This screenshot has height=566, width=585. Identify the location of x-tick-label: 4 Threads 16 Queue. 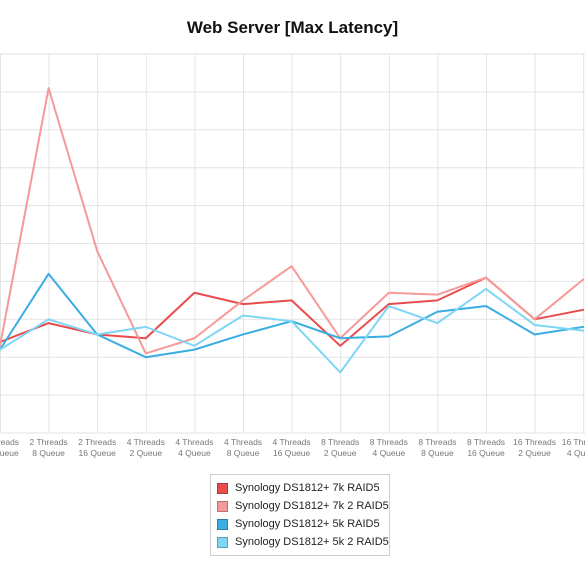
(292, 447).